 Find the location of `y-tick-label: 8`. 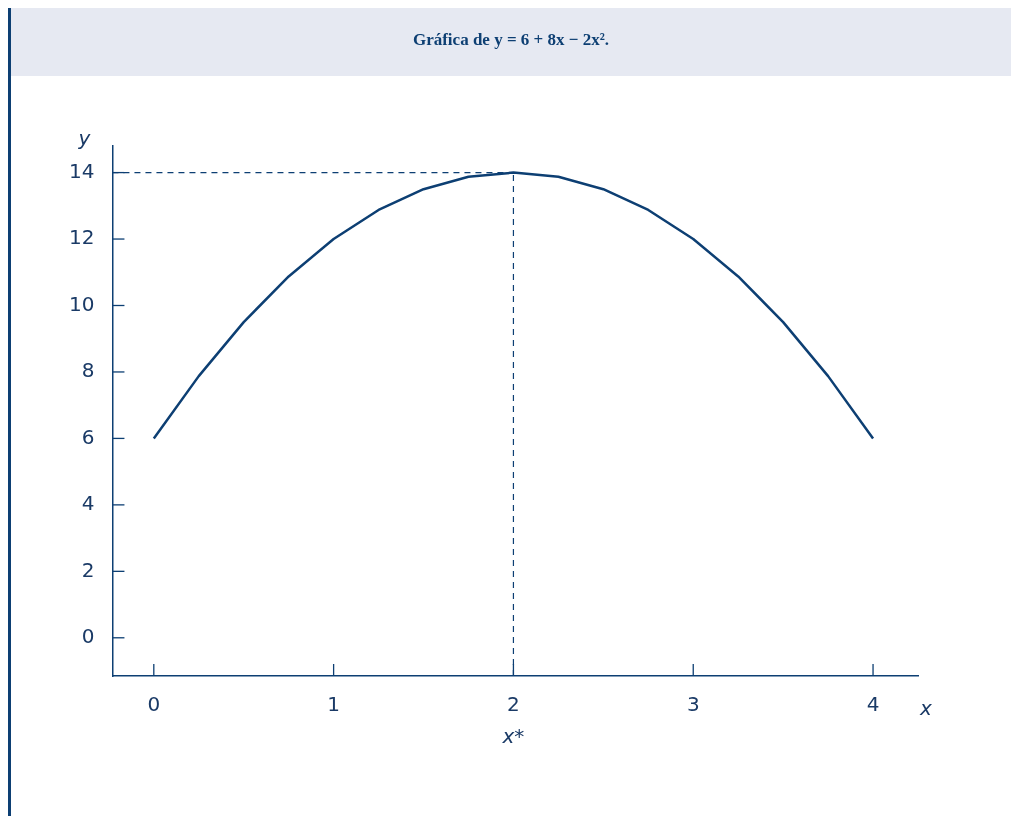

y-tick-label: 8 is located at coordinates (88, 370).